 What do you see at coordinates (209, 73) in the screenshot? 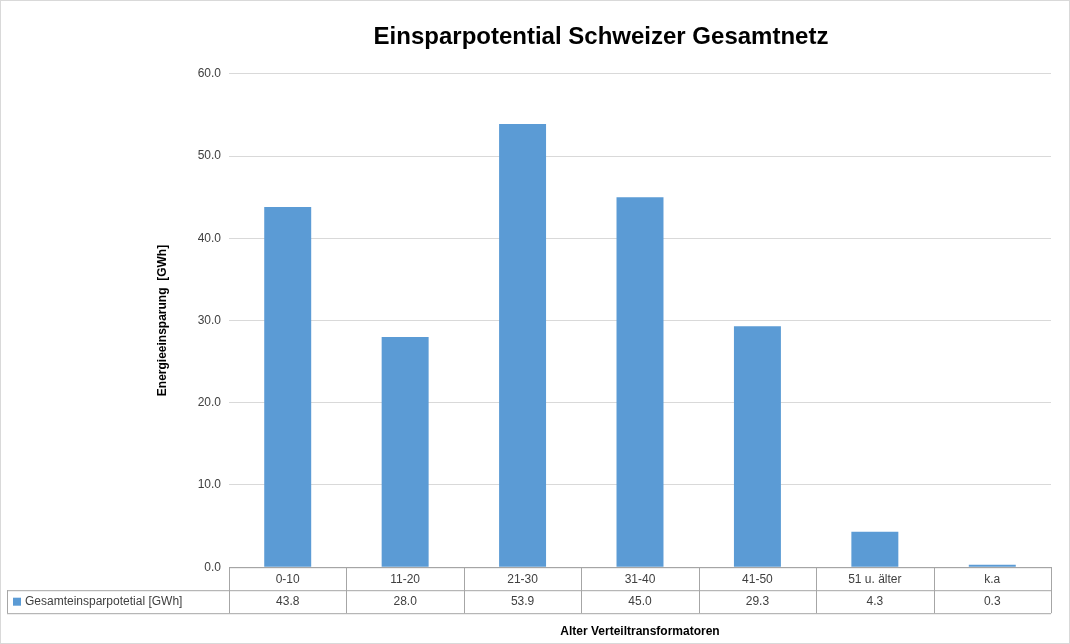
I see `y-tick-label: 60.0` at bounding box center [209, 73].